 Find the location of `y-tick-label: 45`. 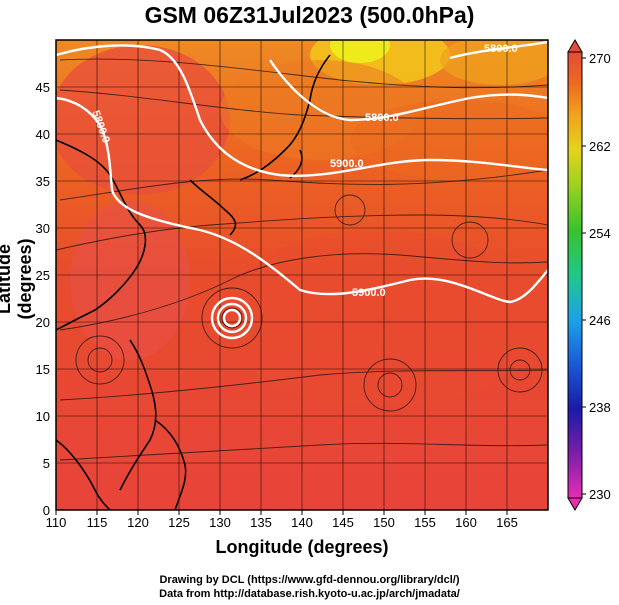

y-tick-label: 45 is located at coordinates (43, 87).